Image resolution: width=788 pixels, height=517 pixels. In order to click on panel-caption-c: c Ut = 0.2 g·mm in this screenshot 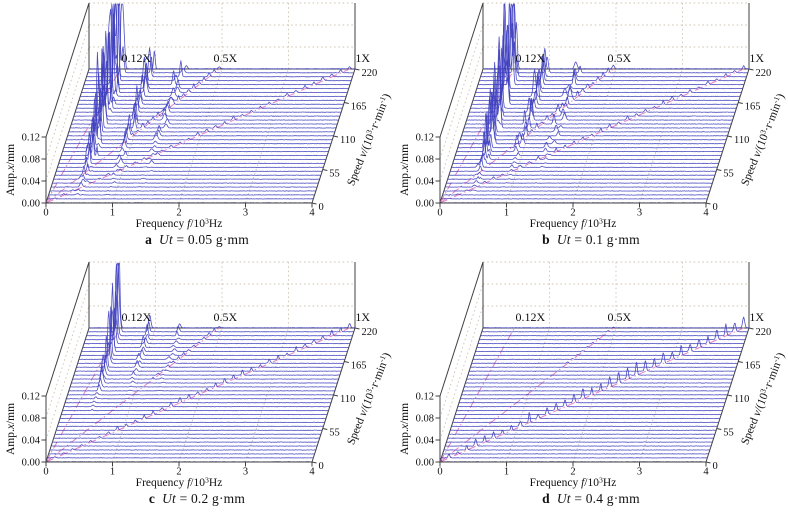, I will do `click(197, 499)`.